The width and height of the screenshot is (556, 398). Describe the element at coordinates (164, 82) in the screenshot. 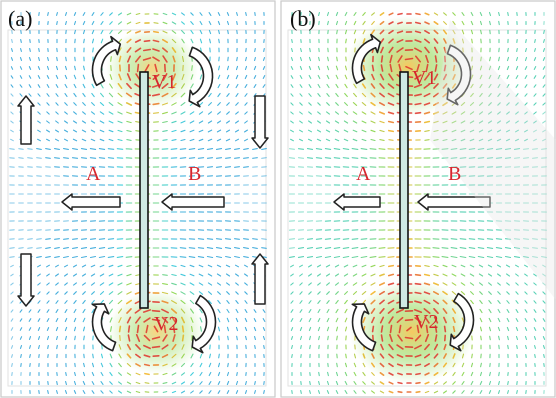

I see `vortex-label-v1-a: V1` at that location.